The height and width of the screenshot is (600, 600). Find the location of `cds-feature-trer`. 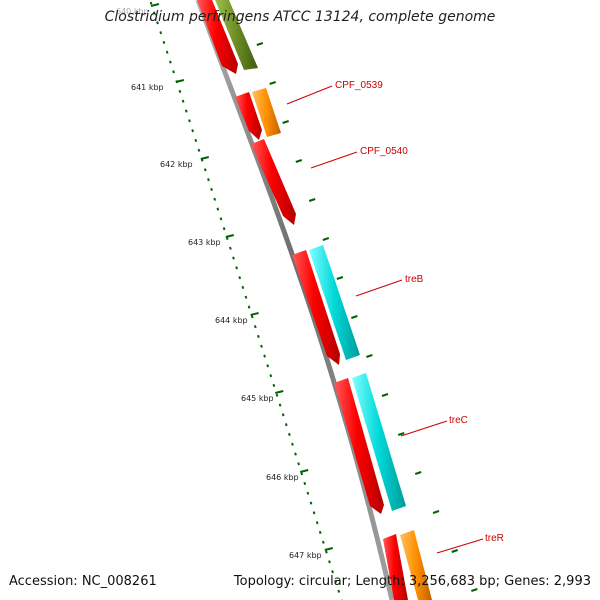

cds-feature-trer is located at coordinates (395, 567).